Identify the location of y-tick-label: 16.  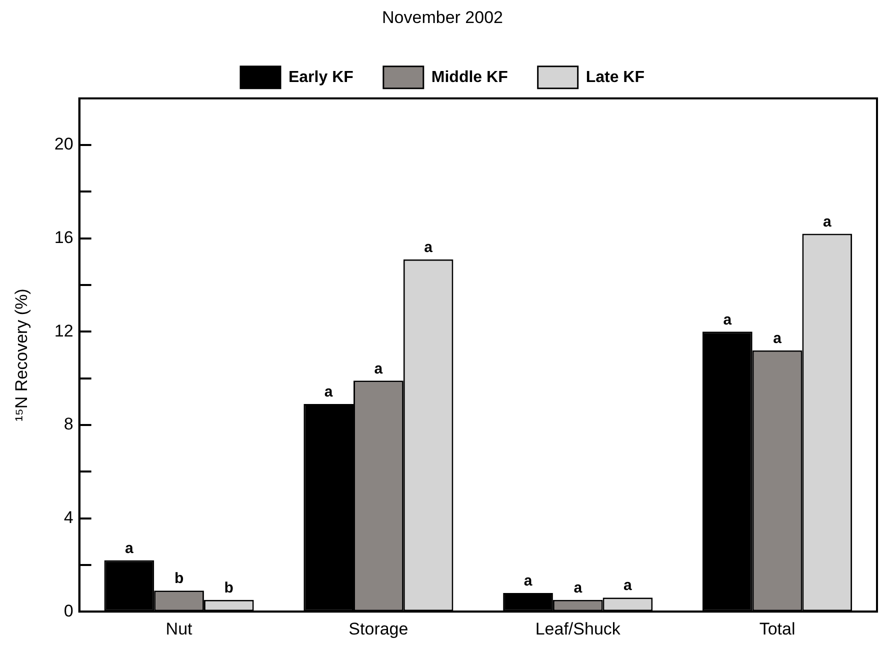
(64, 238).